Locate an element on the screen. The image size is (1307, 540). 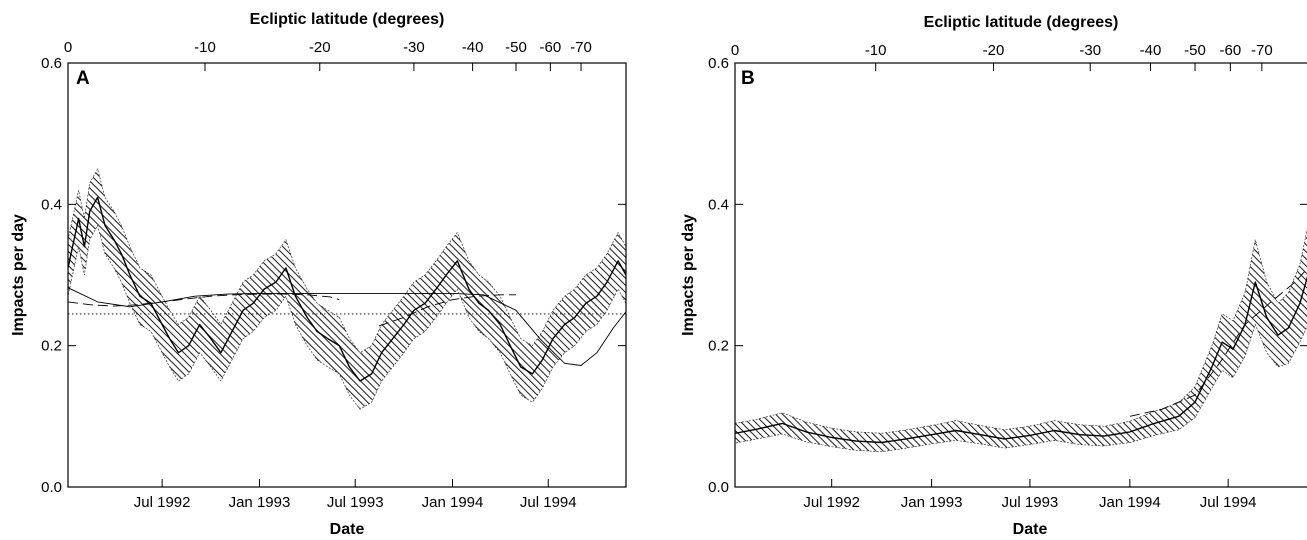
panel-a-top-ticks: 0 -10 -20 -30 -40 -50 -60 -70 is located at coordinates (328, 55).